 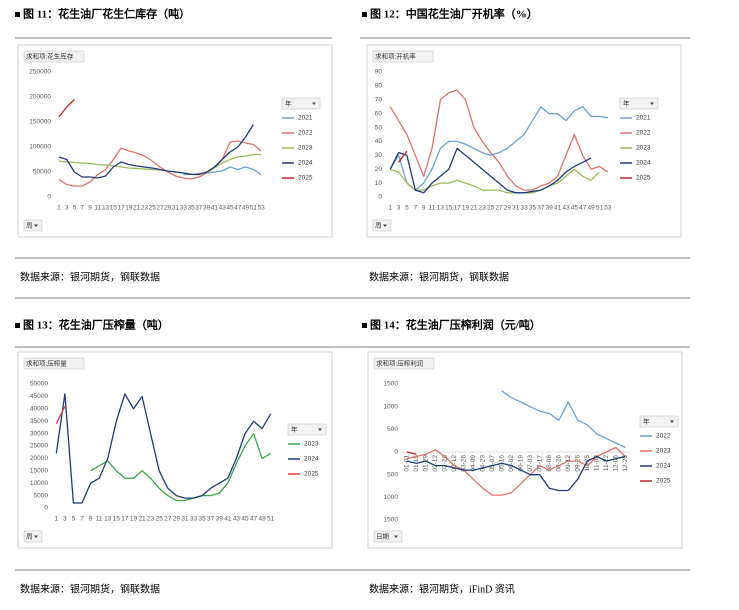 I want to click on x-tick-label: 07-03, so click(x=530, y=463).